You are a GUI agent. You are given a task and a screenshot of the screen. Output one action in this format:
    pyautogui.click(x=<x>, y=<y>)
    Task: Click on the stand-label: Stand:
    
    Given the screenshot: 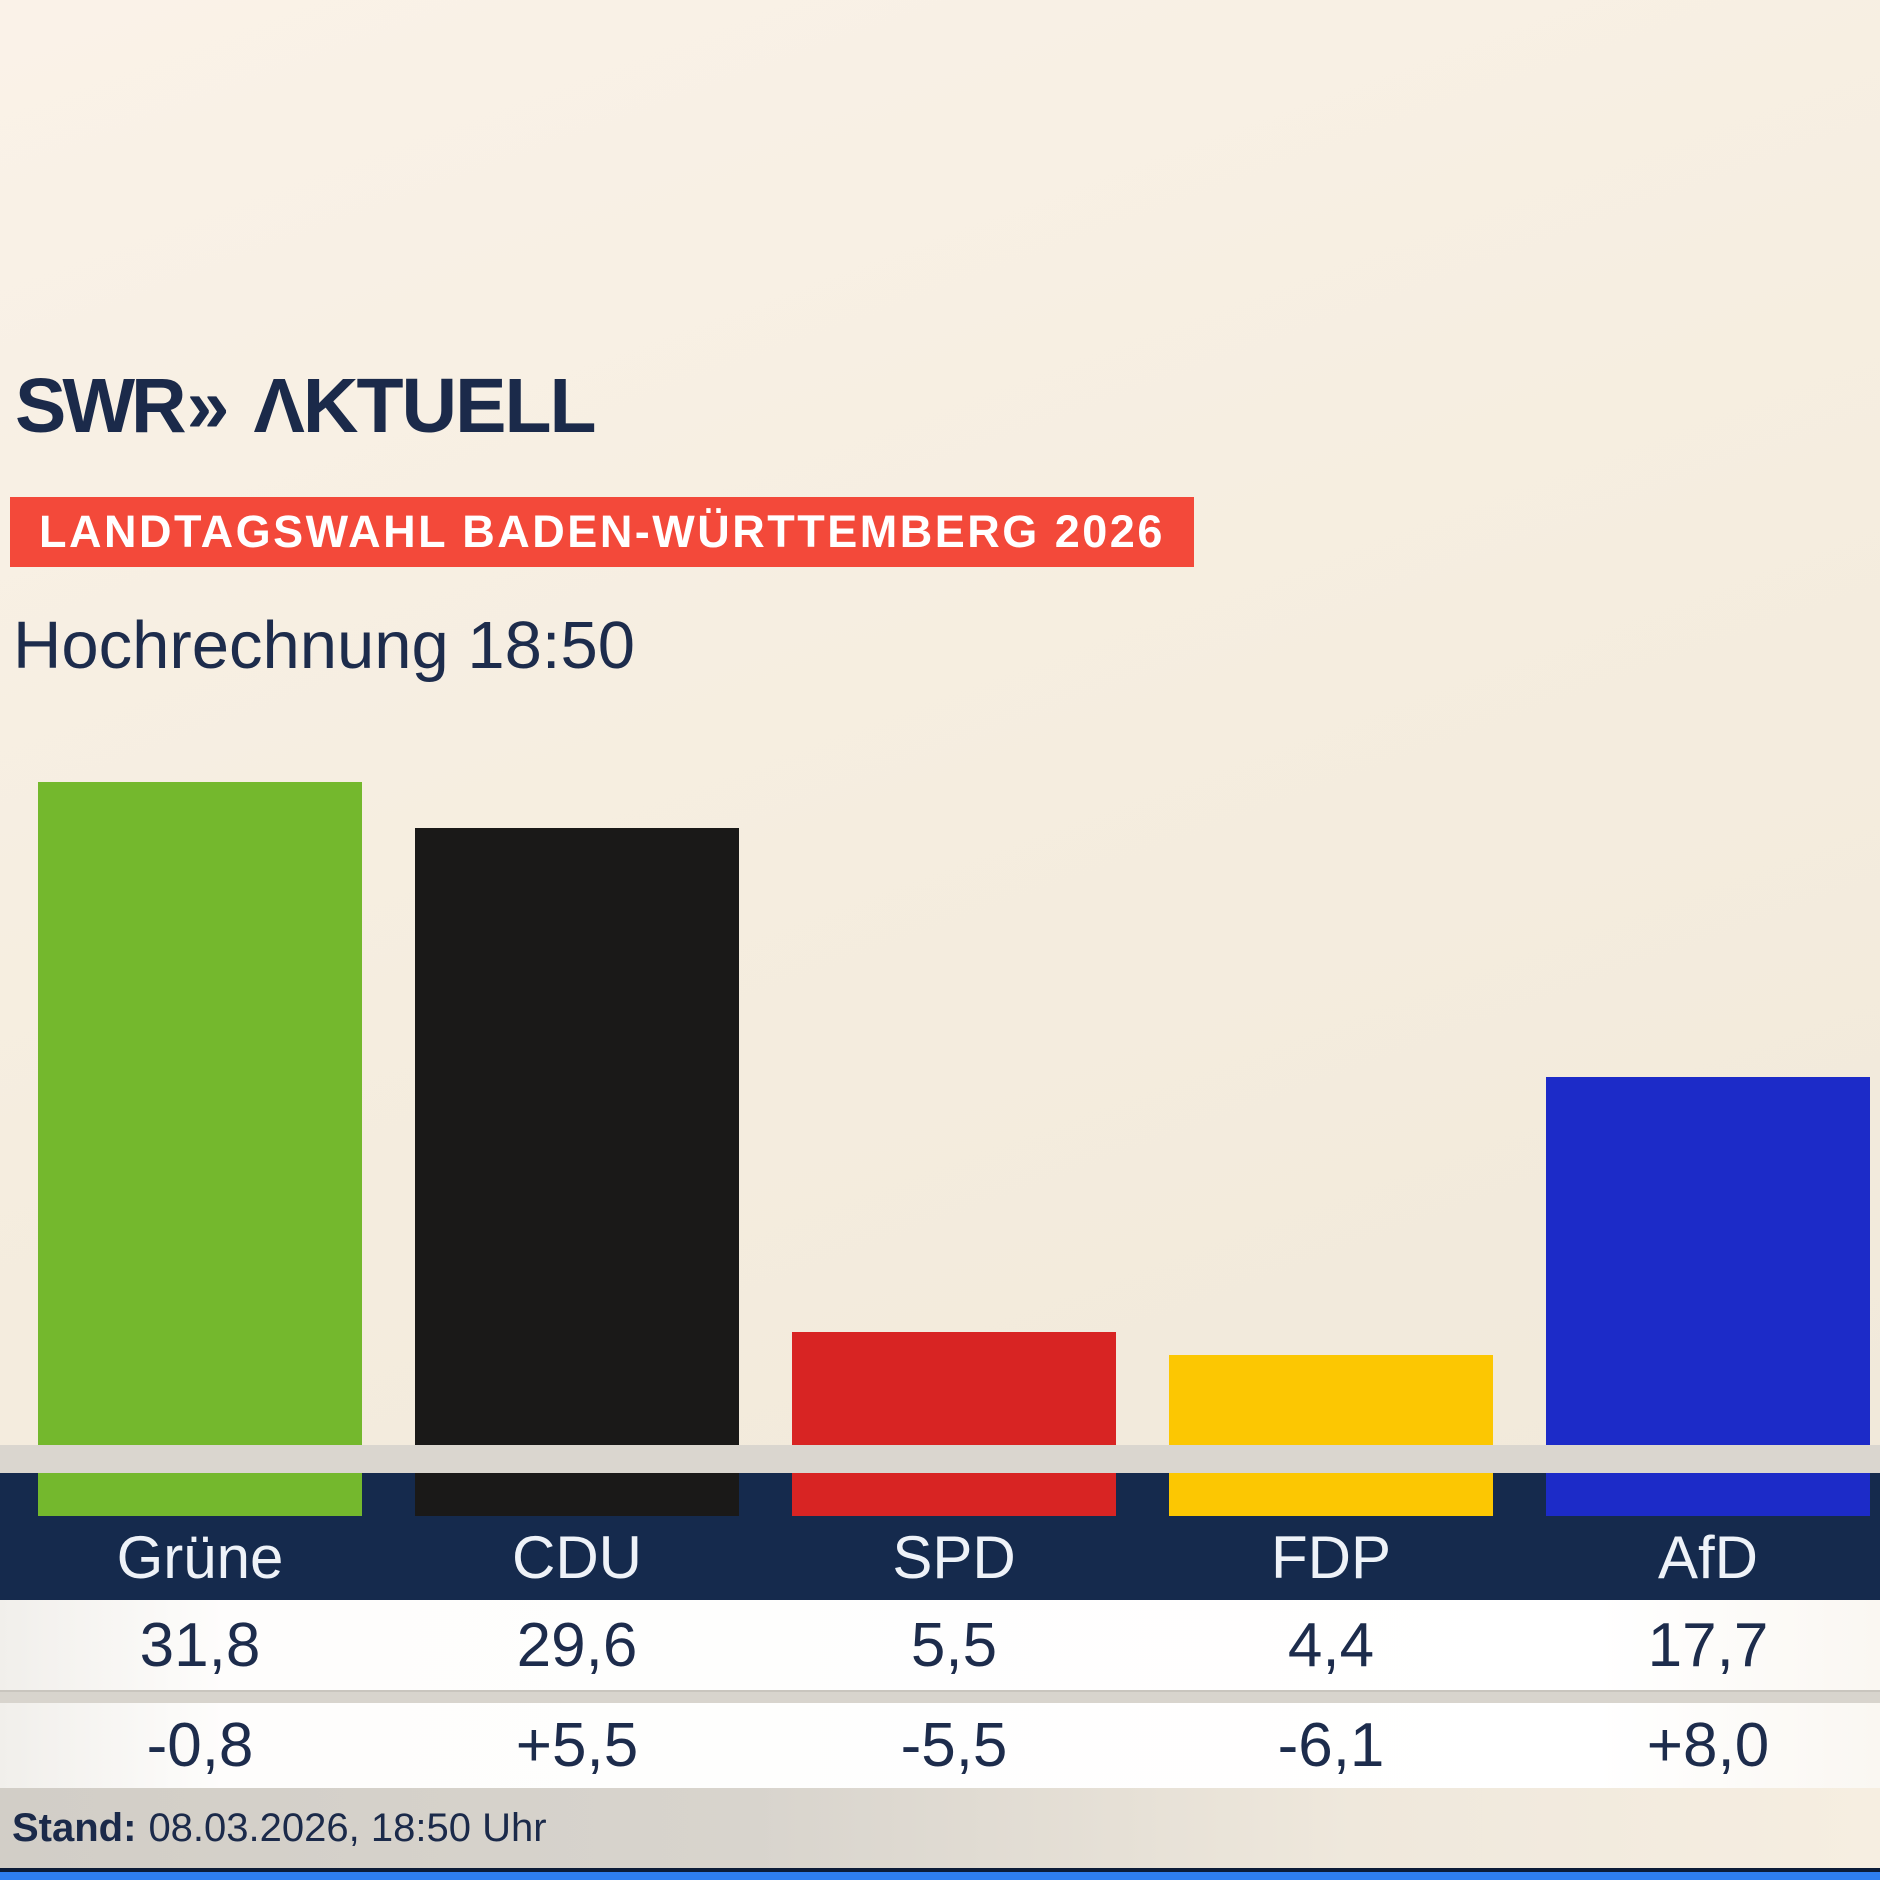 What is the action you would take?
    pyautogui.click(x=74, y=1827)
    